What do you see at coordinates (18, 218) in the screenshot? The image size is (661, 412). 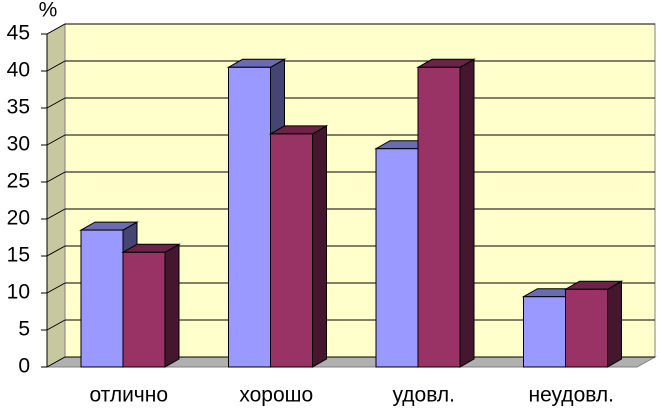 I see `y-tick-label: 20` at bounding box center [18, 218].